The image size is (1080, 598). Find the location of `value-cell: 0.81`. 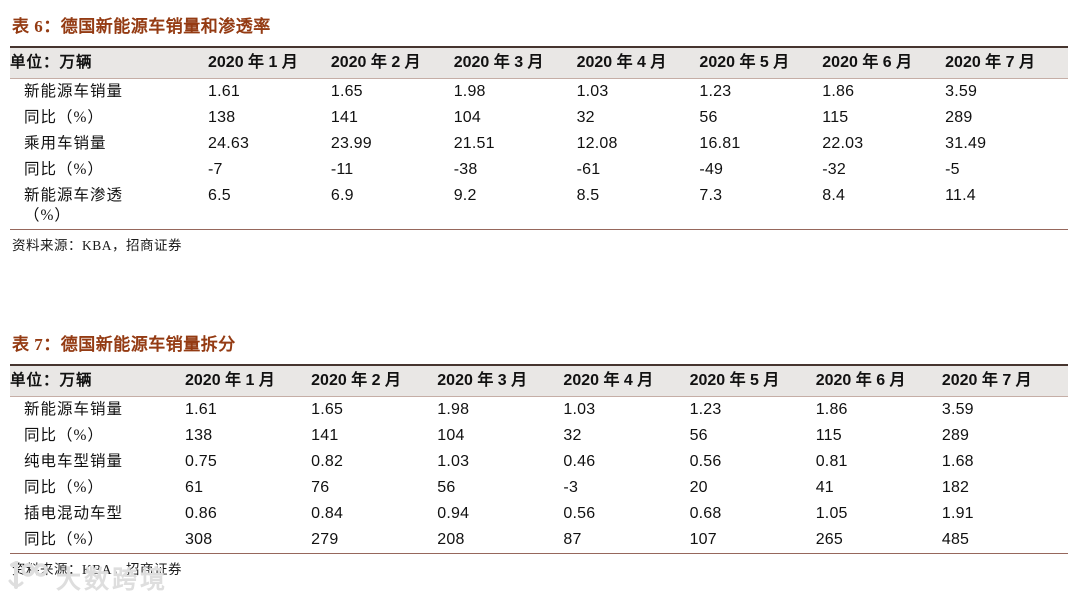

value-cell: 0.81 is located at coordinates (831, 461).